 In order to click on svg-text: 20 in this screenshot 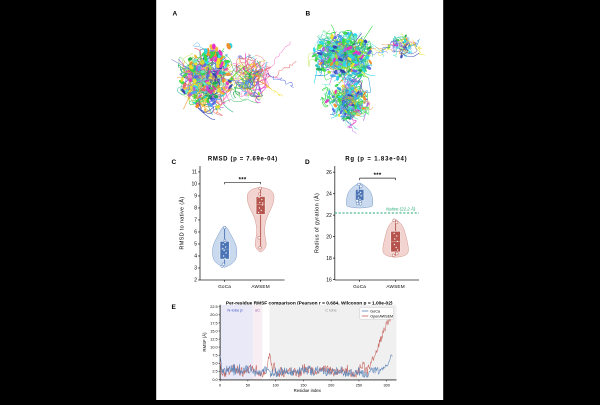, I will do `click(329, 237)`.